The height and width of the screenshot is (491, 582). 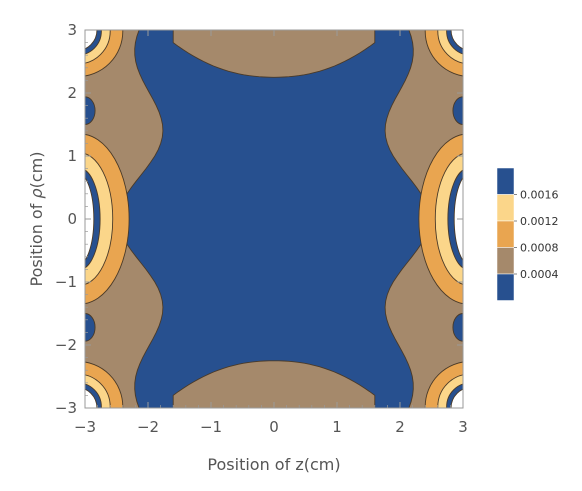 I want to click on y-tick-label: −3, so click(x=66, y=408).